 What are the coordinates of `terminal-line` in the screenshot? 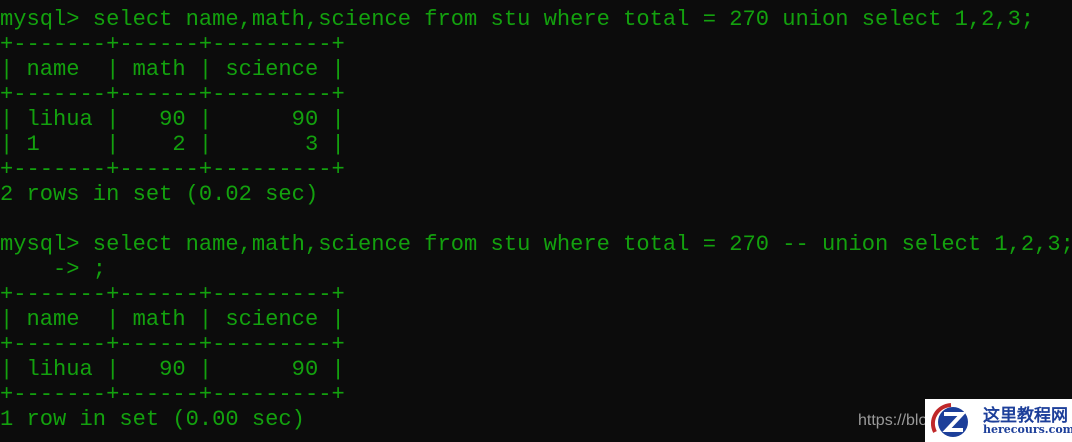 It's located at (536, 219).